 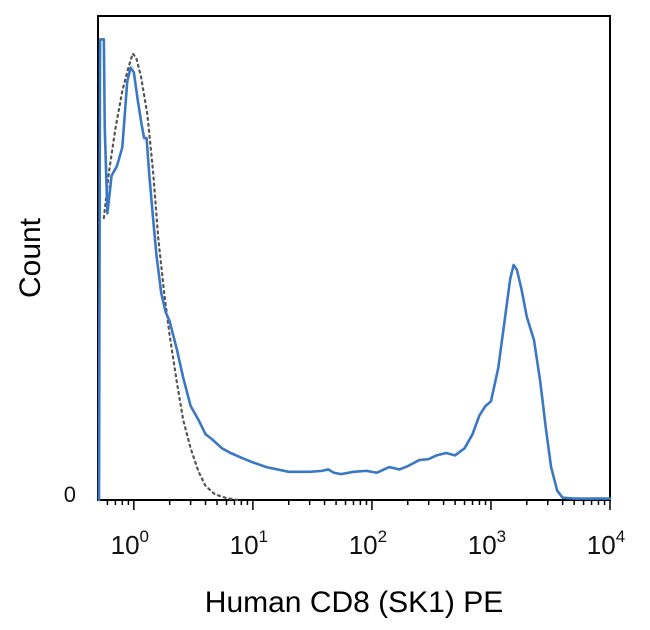 What do you see at coordinates (620, 536) in the screenshot?
I see `x-tick-exponent: 4` at bounding box center [620, 536].